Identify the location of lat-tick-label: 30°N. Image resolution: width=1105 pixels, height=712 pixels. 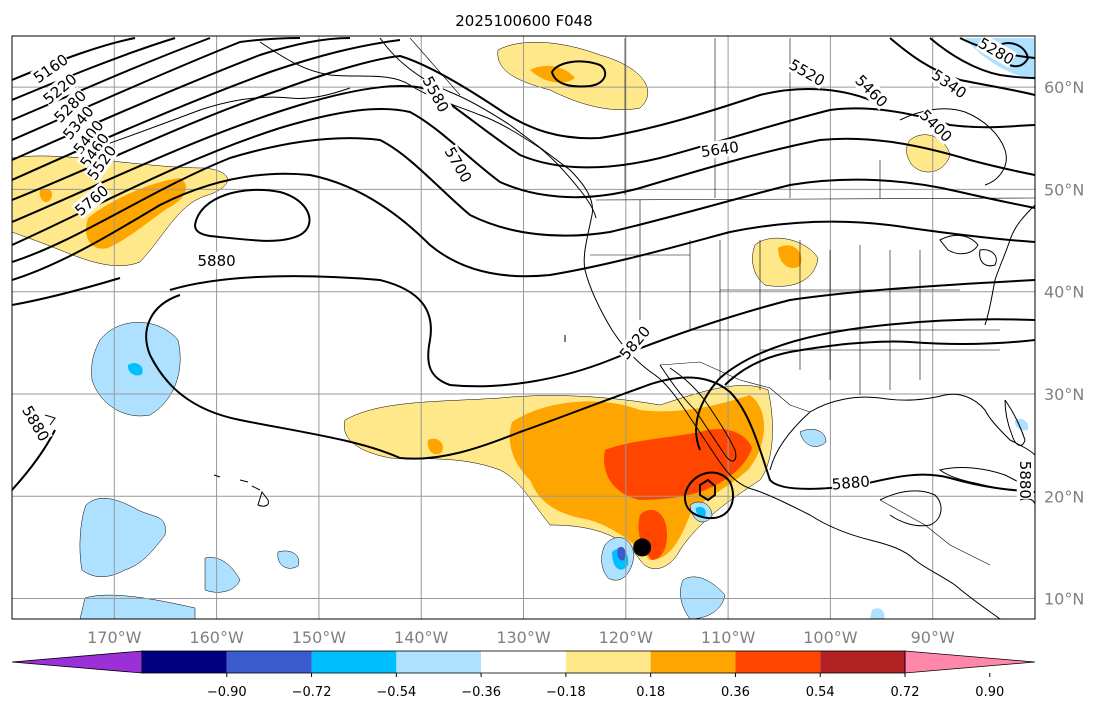
(1064, 394).